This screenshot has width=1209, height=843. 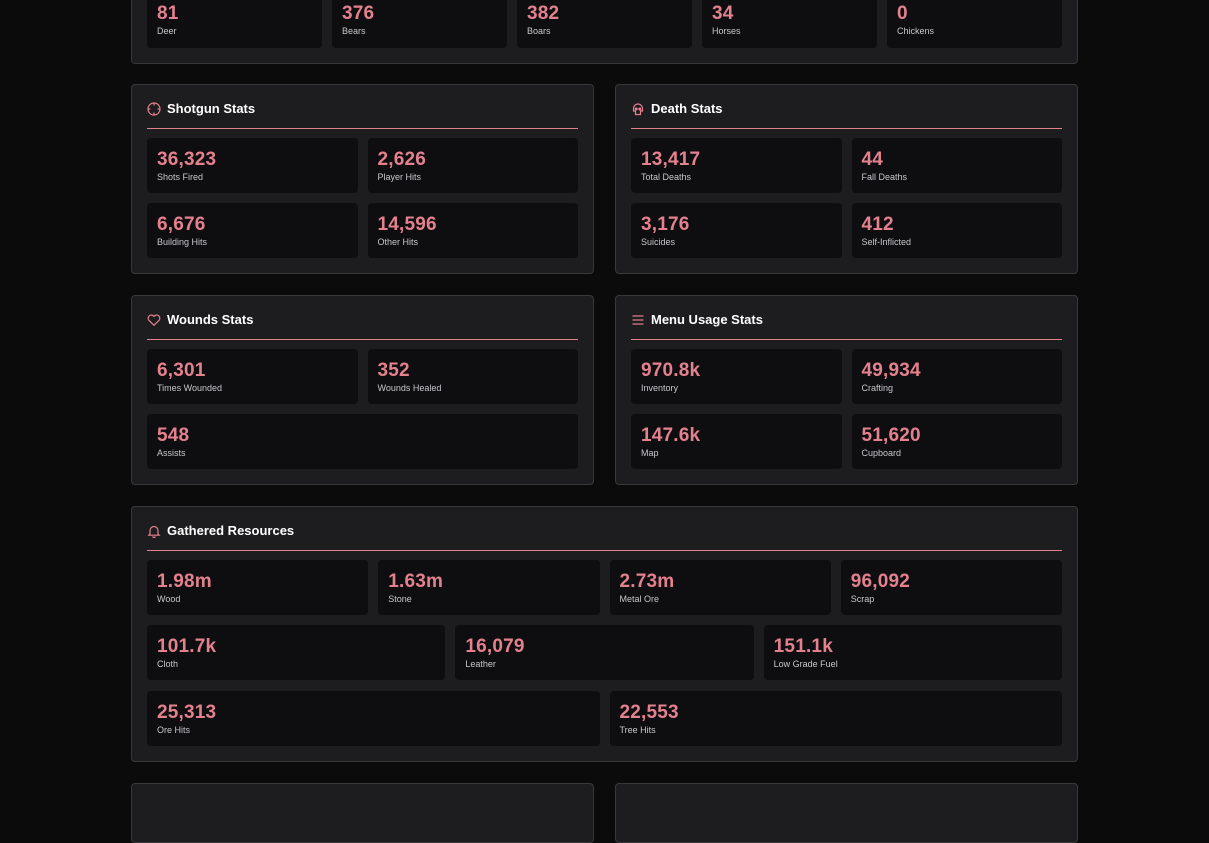 I want to click on stat-label: Deer, so click(x=167, y=31).